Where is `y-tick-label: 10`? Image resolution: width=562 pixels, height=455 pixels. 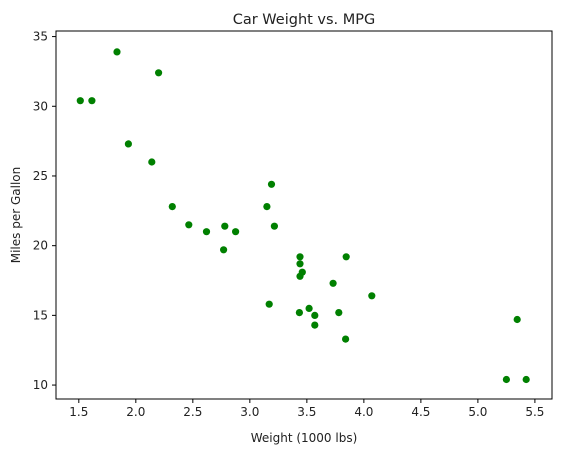 y-tick-label: 10 is located at coordinates (40, 385).